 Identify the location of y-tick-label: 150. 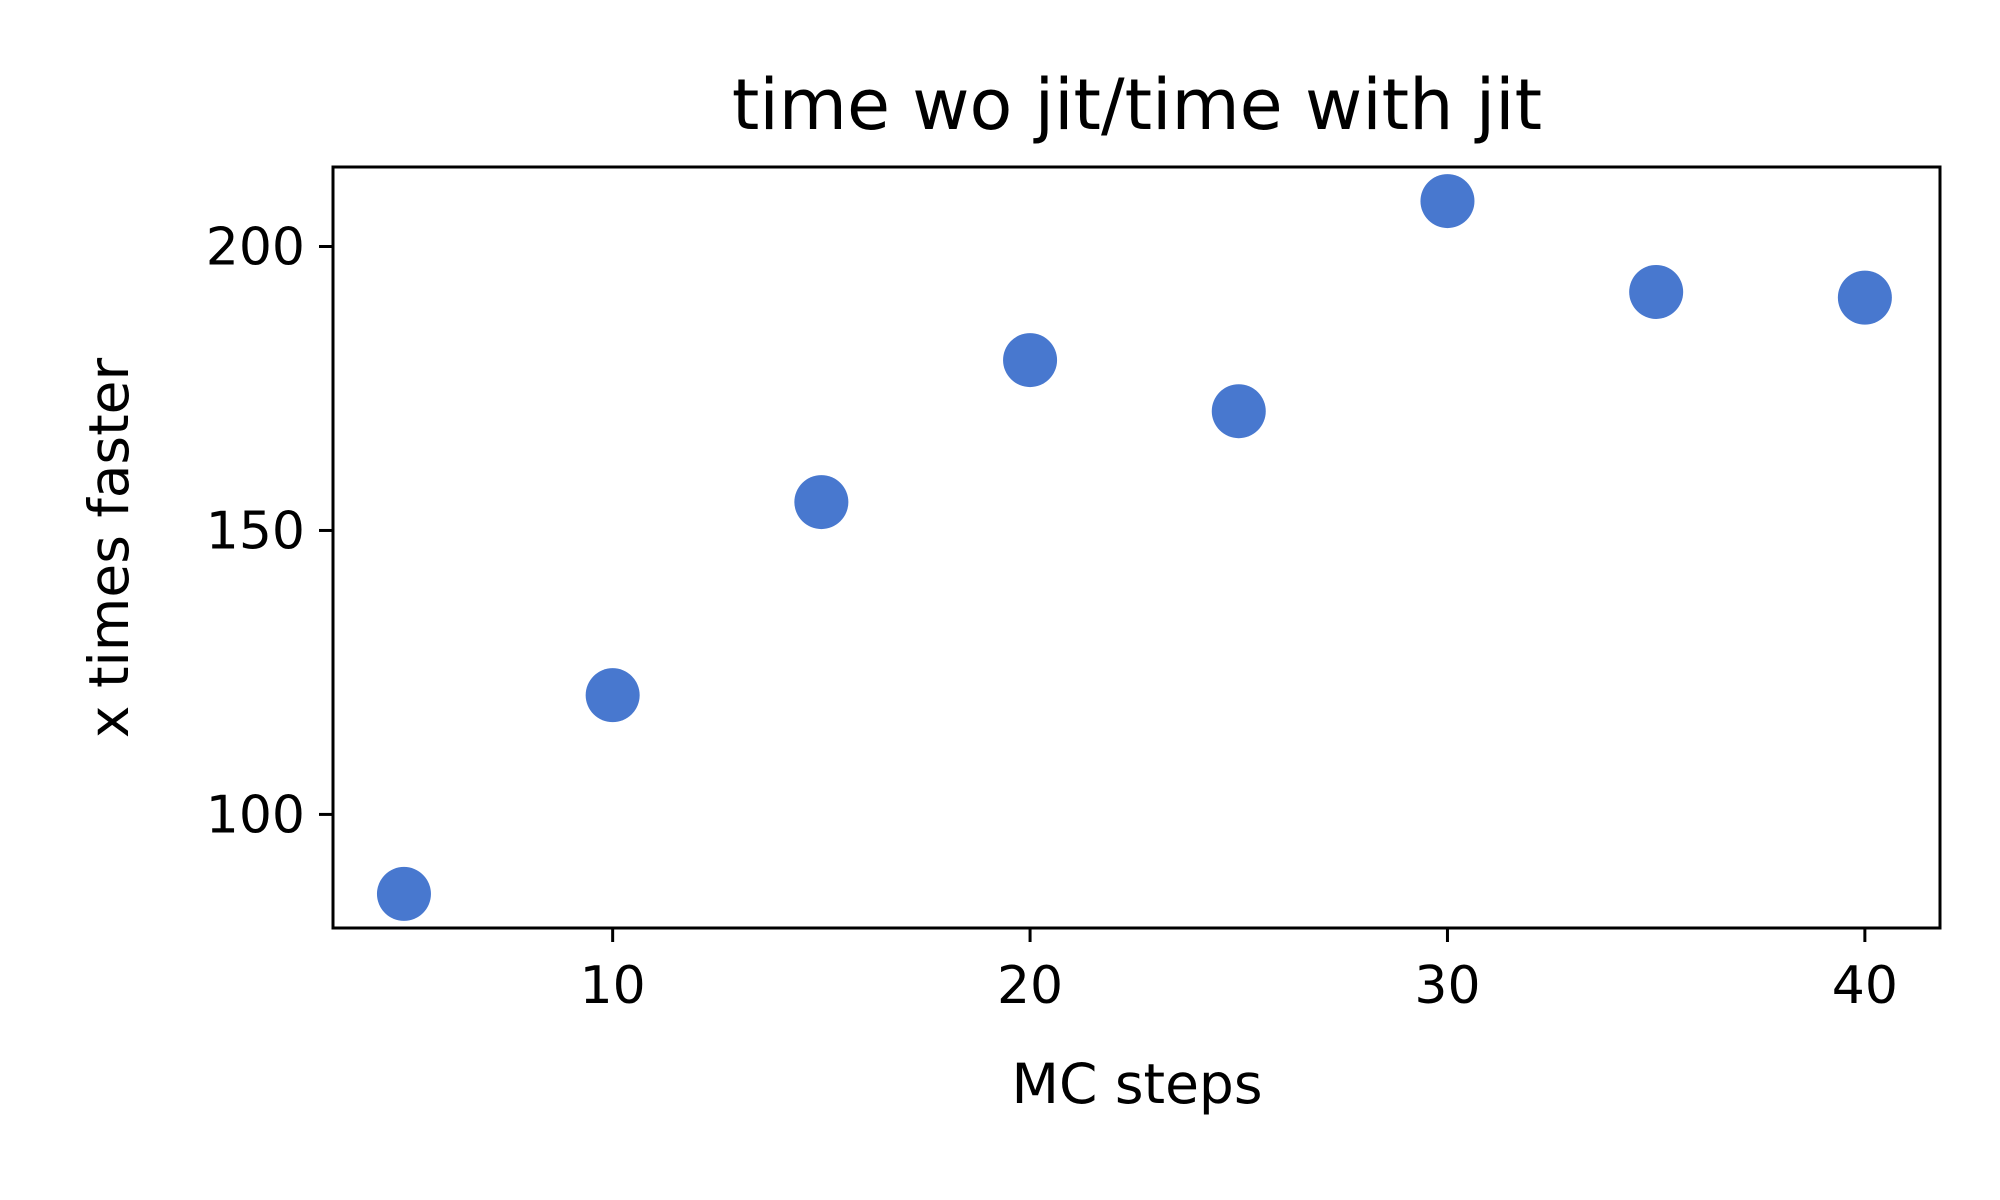
(255, 531).